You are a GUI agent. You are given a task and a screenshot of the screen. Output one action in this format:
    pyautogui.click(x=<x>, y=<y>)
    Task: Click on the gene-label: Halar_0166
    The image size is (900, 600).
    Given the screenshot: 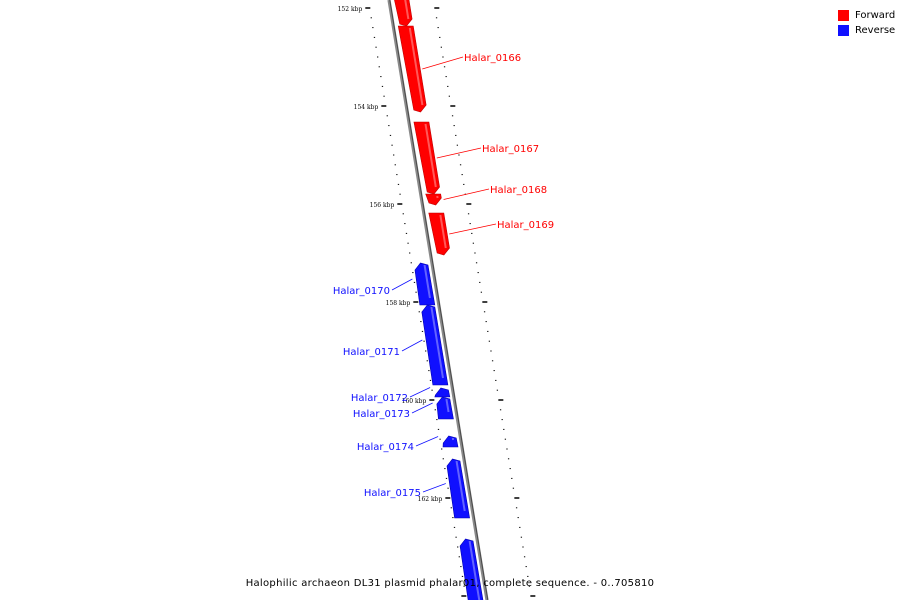 What is the action you would take?
    pyautogui.click(x=492, y=58)
    